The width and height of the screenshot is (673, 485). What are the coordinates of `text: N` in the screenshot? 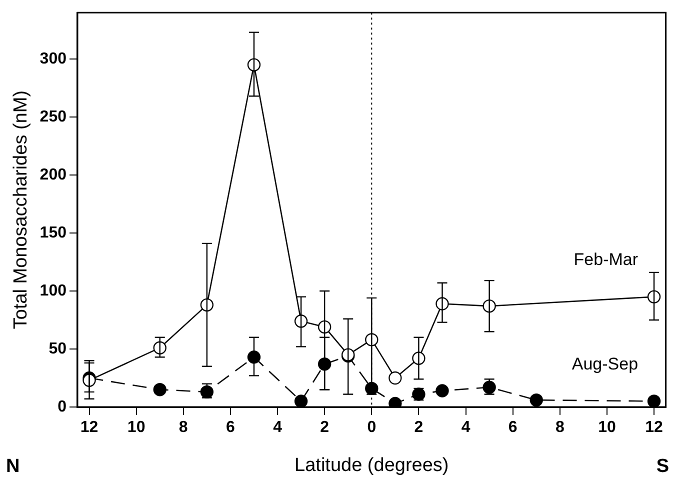 It's located at (13, 467).